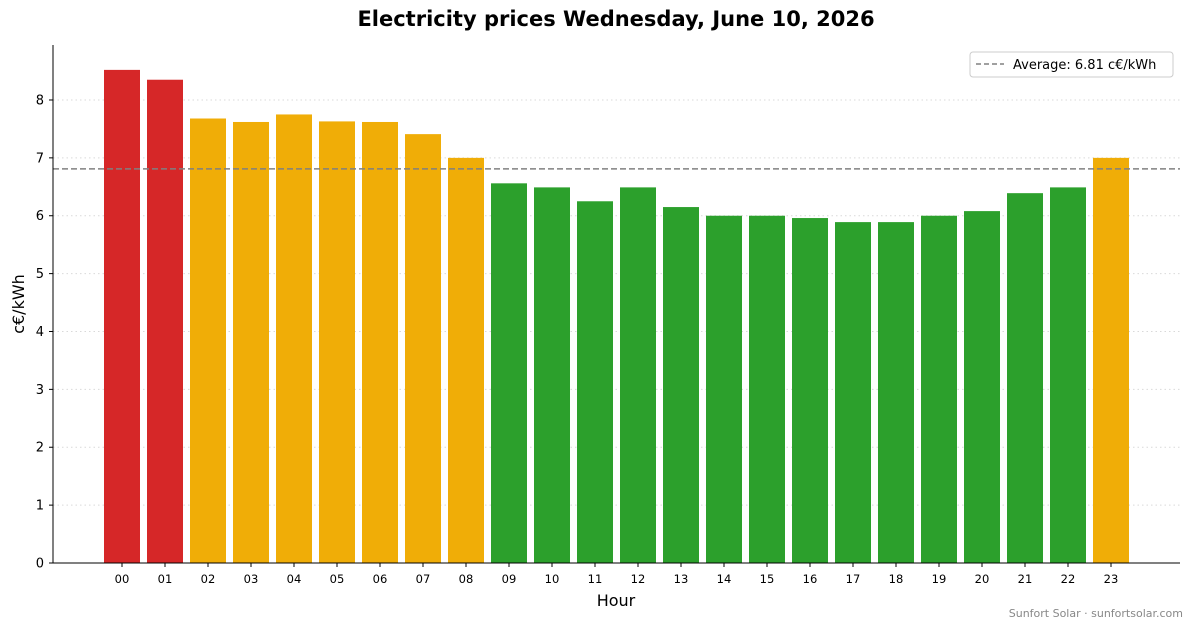 This screenshot has width=1193, height=628. Describe the element at coordinates (18, 304) in the screenshot. I see `y-axis-label: c€/kWh` at that location.